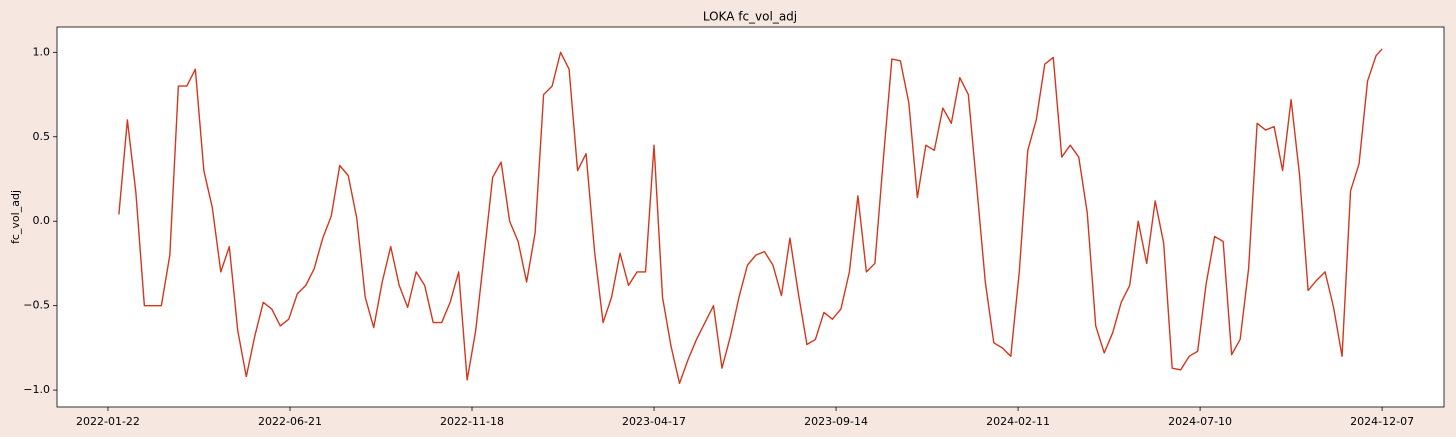 The image size is (1456, 437). I want to click on y-axis-label: fc_vol_adj, so click(15, 217).